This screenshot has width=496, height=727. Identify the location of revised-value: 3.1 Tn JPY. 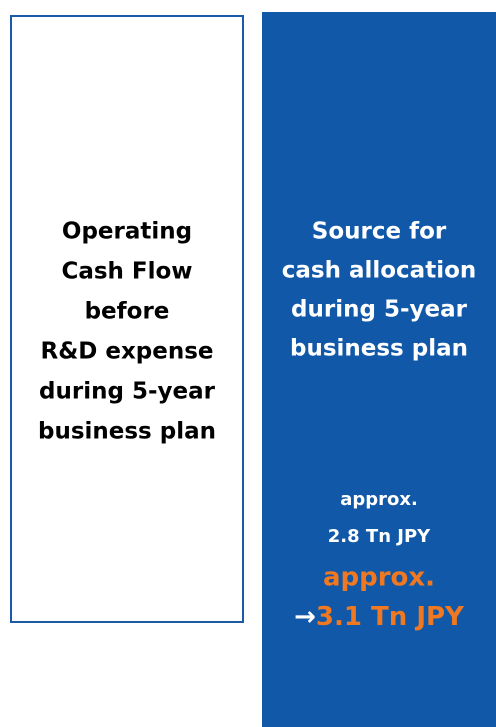
(390, 617).